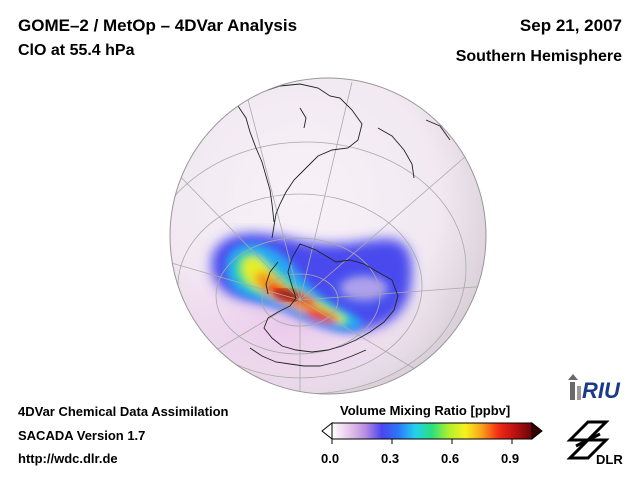 The image size is (640, 480). What do you see at coordinates (82, 435) in the screenshot?
I see `footer-line-2: SACADA Version 1.7` at bounding box center [82, 435].